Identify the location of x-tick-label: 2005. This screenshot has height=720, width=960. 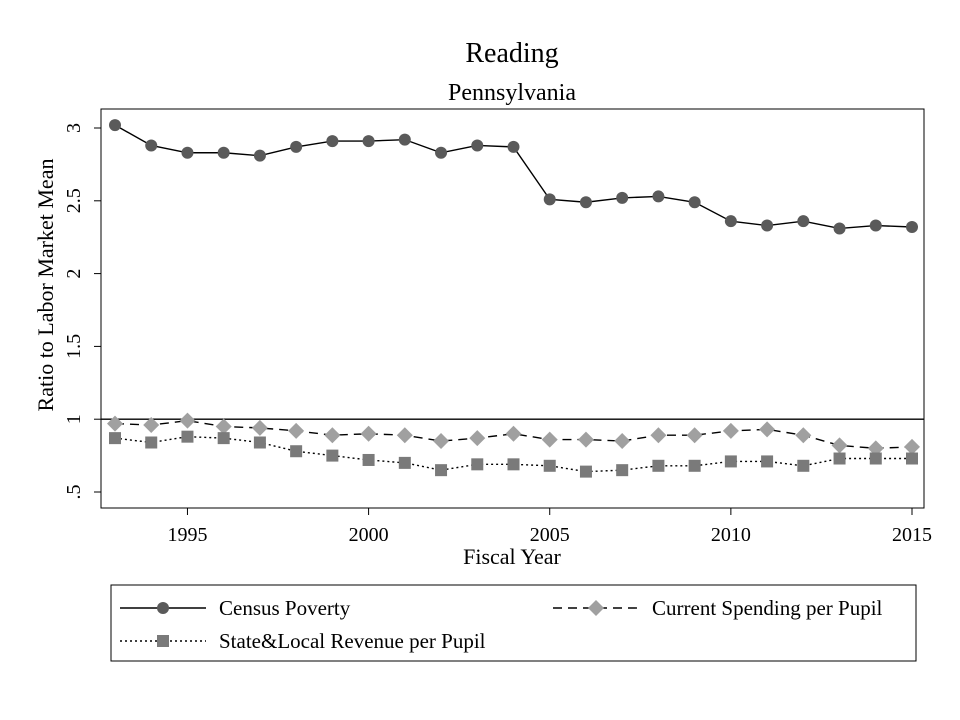
(550, 535).